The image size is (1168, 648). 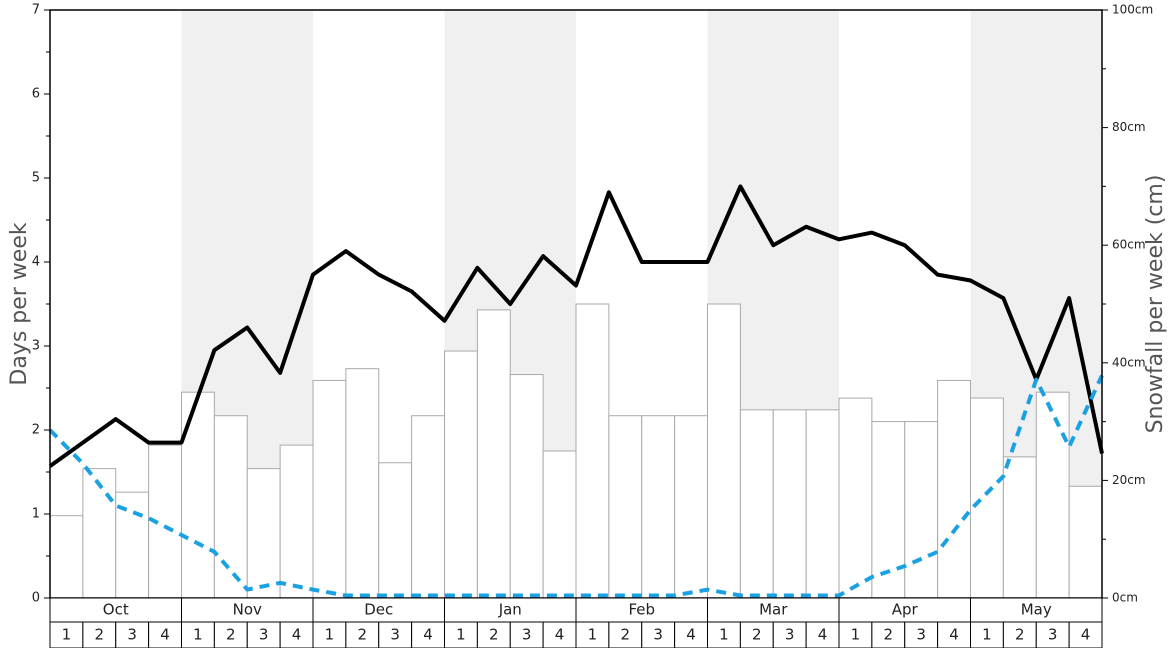 I want to click on month-label: Oct, so click(x=116, y=610).